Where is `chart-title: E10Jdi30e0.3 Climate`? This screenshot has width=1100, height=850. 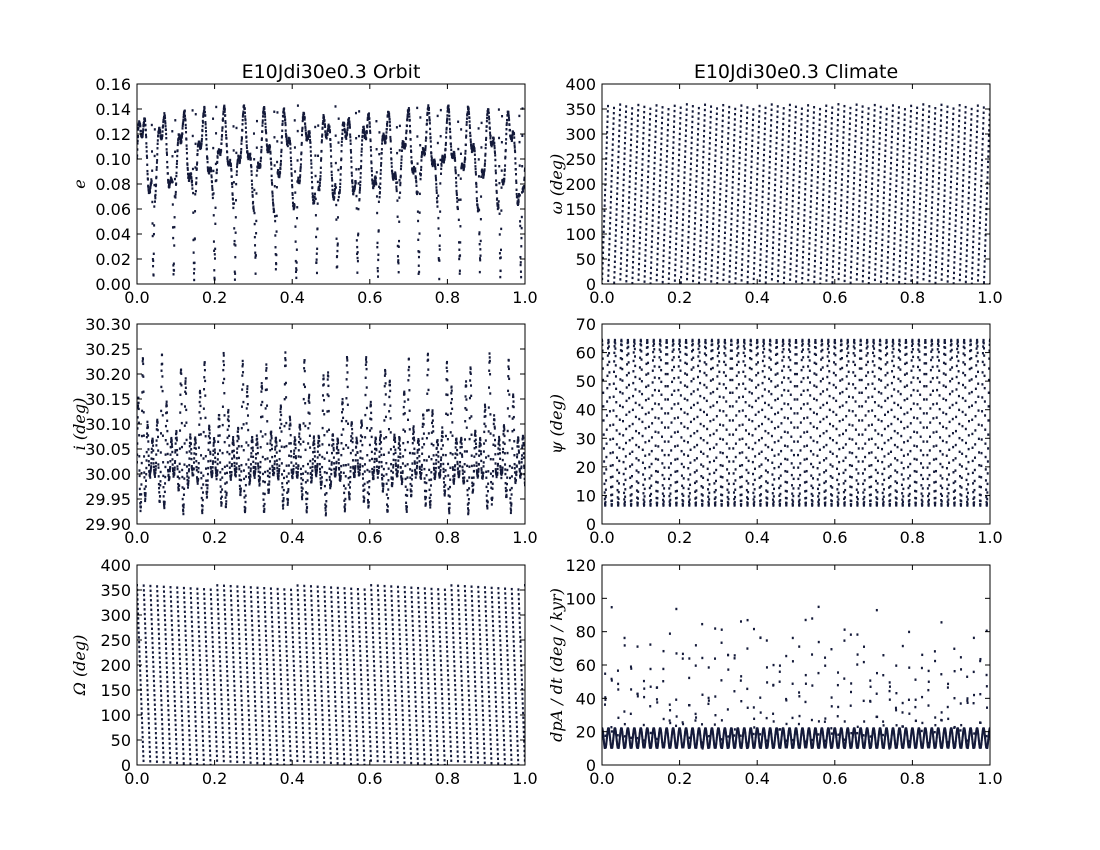
chart-title: E10Jdi30e0.3 Climate is located at coordinates (796, 72).